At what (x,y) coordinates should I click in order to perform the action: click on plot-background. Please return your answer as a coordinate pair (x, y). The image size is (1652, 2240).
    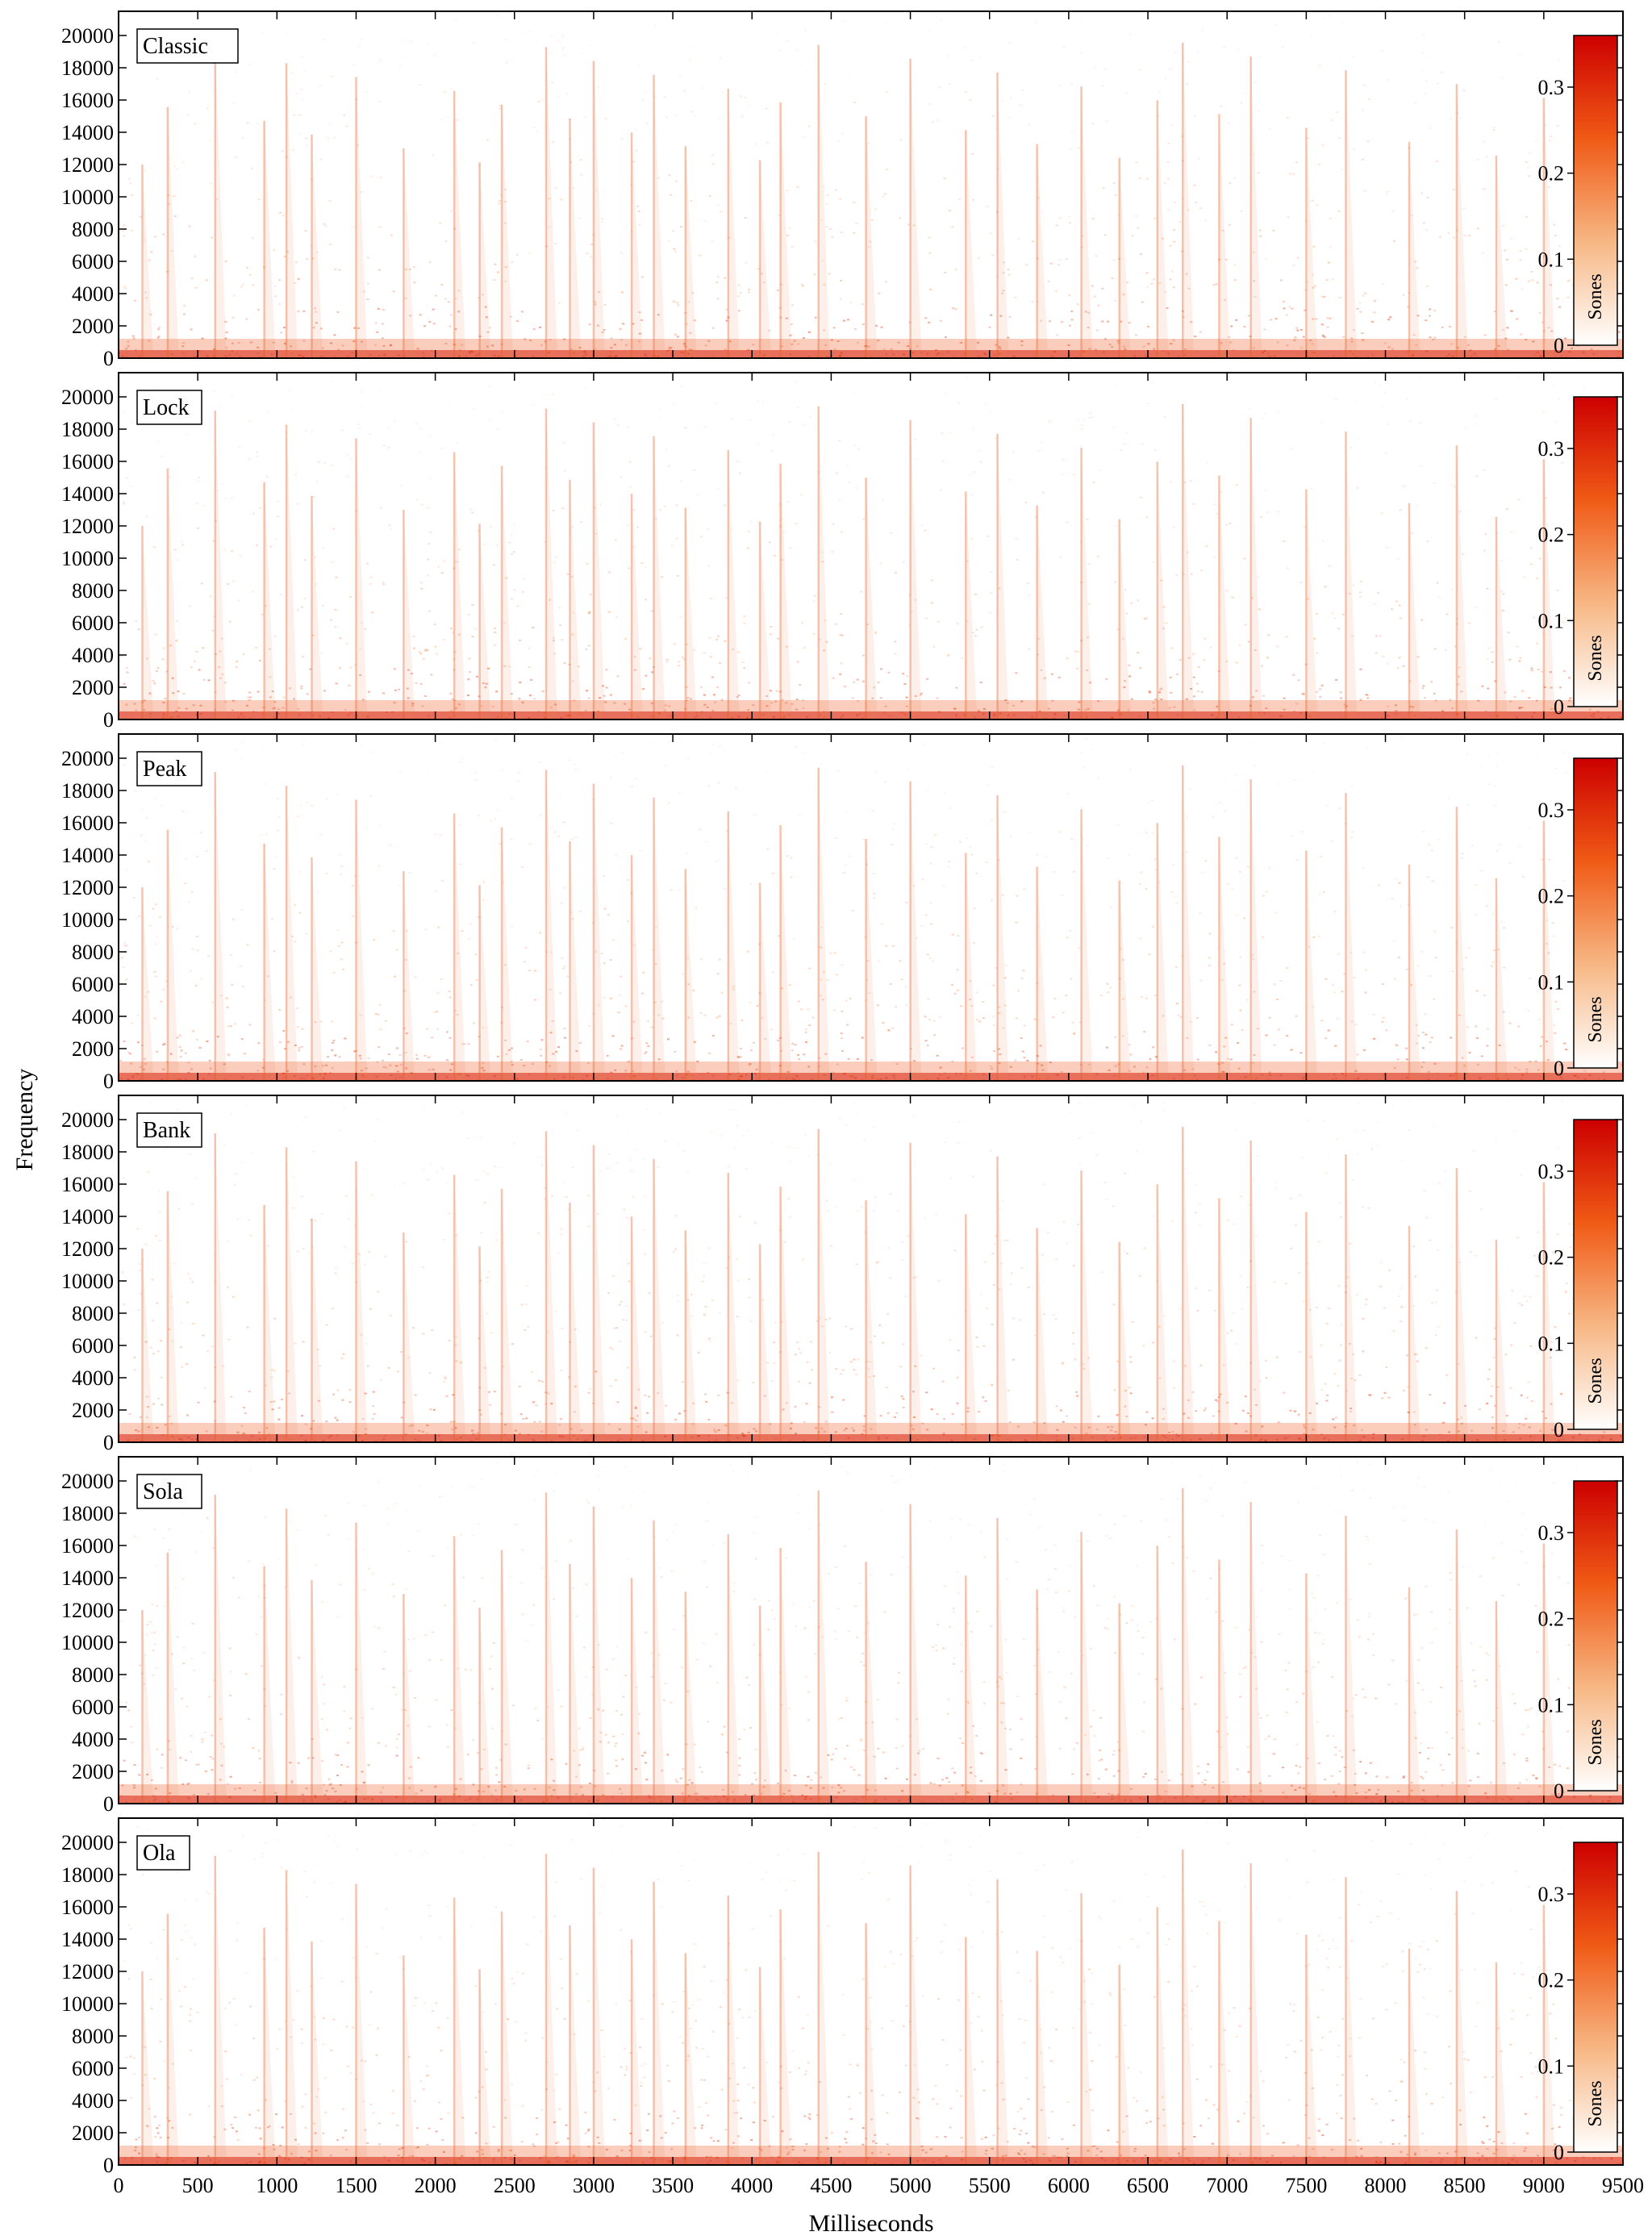
    Looking at the image, I should click on (871, 1268).